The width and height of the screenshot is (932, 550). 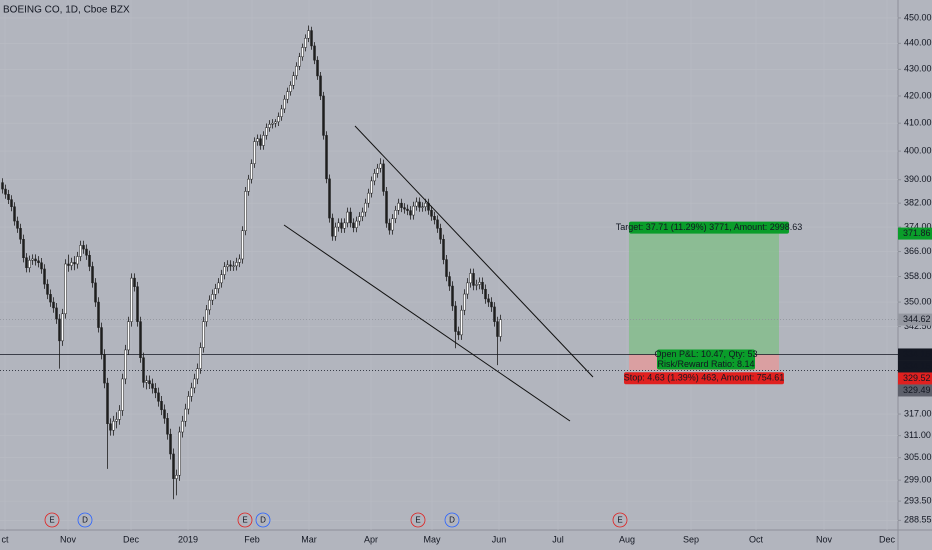 I want to click on y-tick-label: 350.00, so click(x=918, y=301).